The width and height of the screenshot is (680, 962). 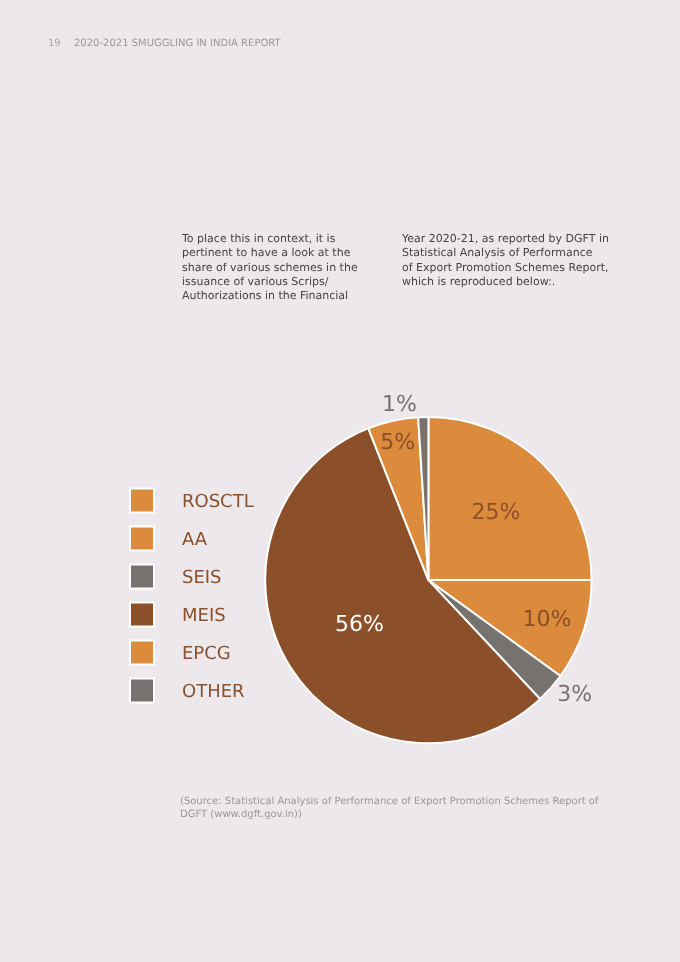 What do you see at coordinates (218, 503) in the screenshot?
I see `legend-label: ROSCTL` at bounding box center [218, 503].